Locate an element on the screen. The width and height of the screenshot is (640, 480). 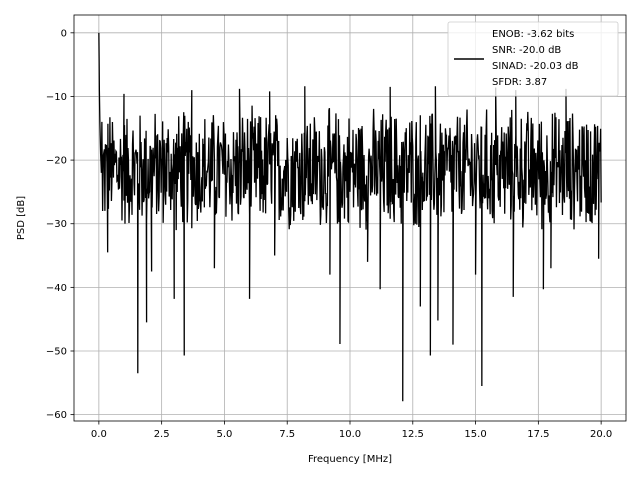
x-tick-label: 0.0 is located at coordinates (99, 434).